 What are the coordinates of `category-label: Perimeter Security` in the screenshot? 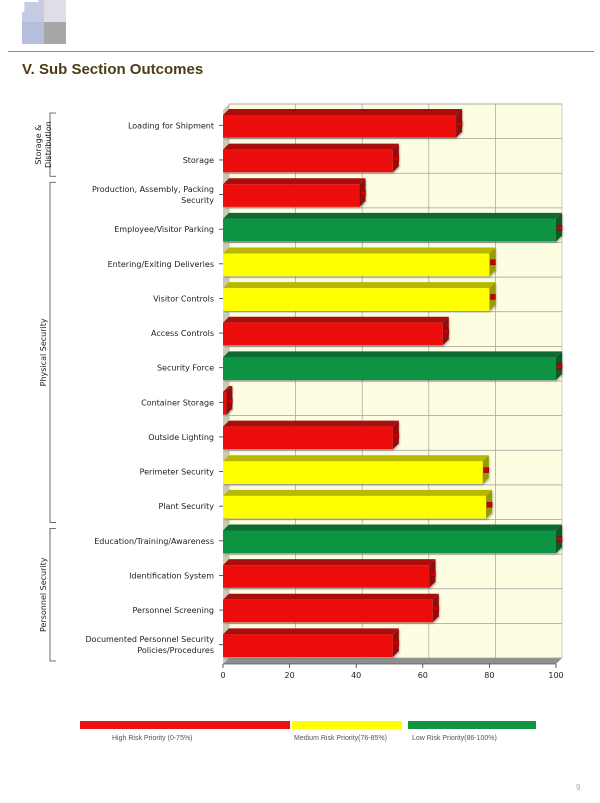 It's located at (177, 472).